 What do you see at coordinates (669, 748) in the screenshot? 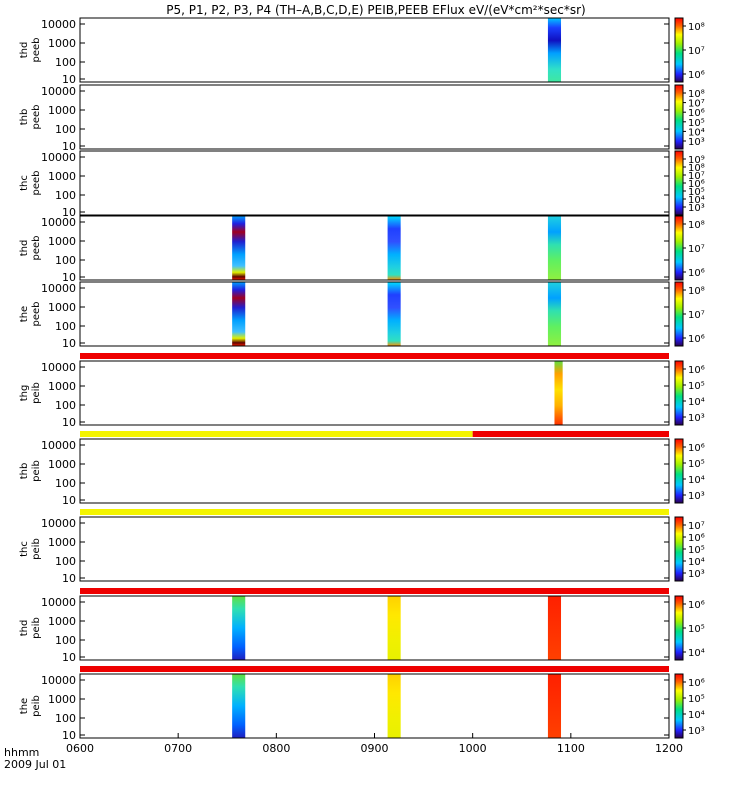
I see `x-tick-label: 1200` at bounding box center [669, 748].